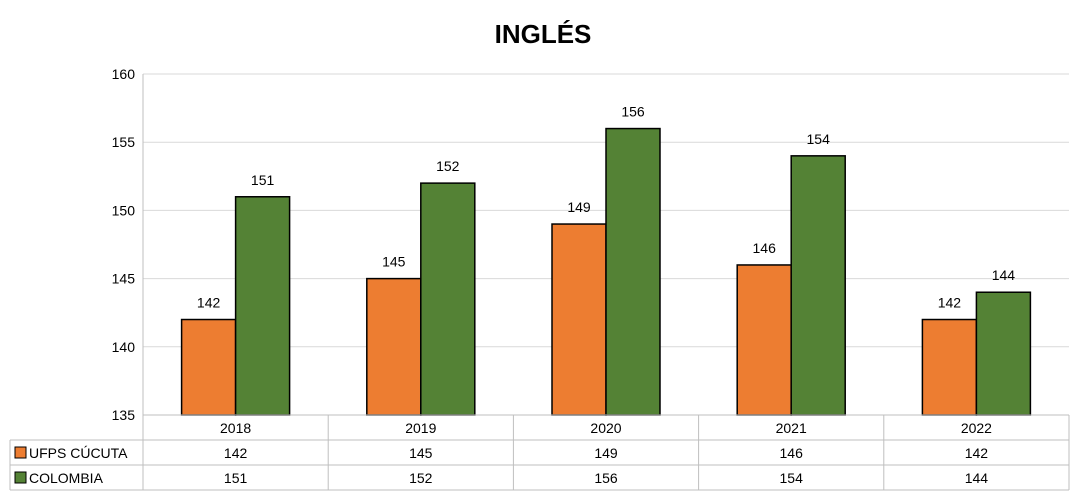 This screenshot has height=498, width=1079. What do you see at coordinates (765, 248) in the screenshot?
I see `data-label: 146` at bounding box center [765, 248].